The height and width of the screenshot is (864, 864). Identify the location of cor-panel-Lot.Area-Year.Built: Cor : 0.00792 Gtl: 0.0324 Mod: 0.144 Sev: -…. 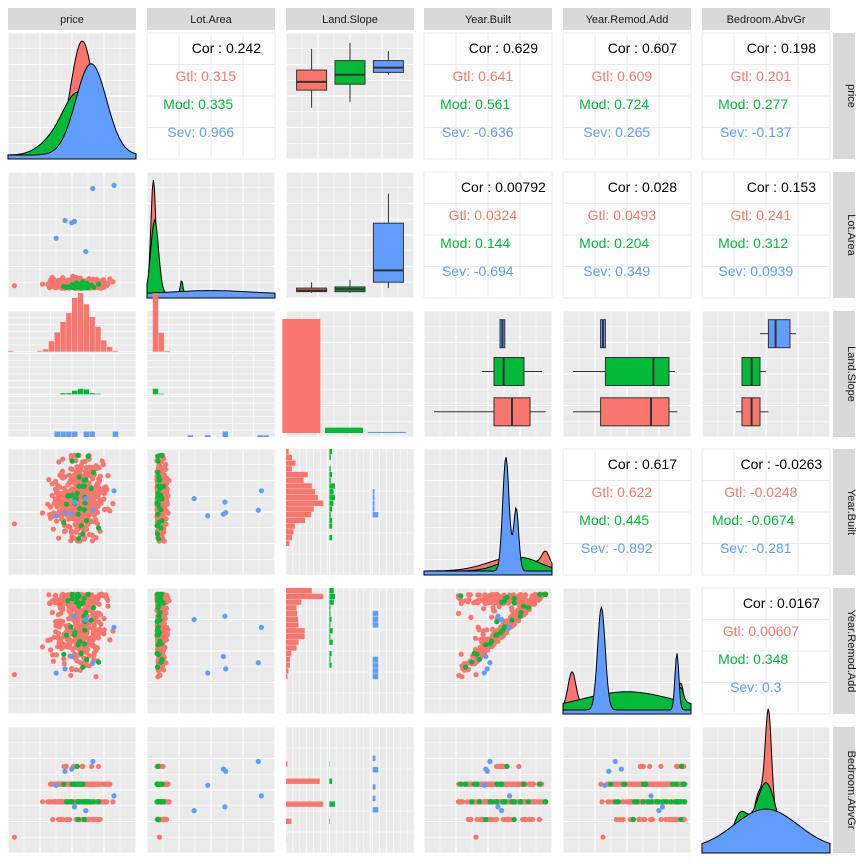
(488, 235).